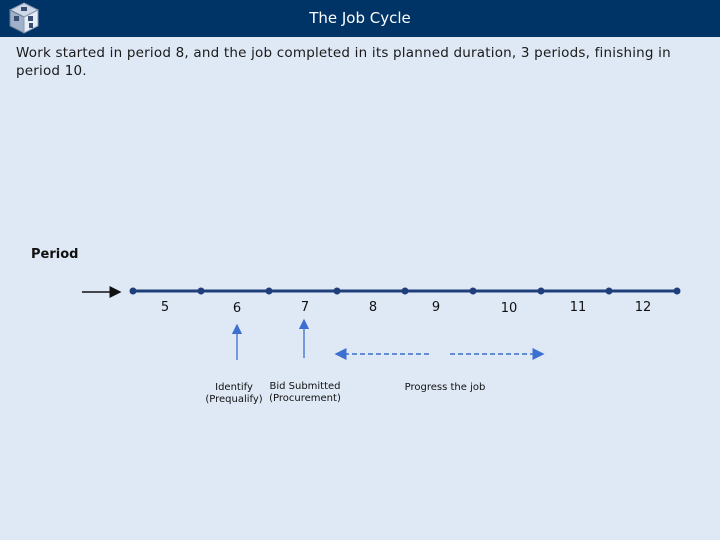 This screenshot has width=720, height=540. I want to click on app-cube-icon, so click(24, 18).